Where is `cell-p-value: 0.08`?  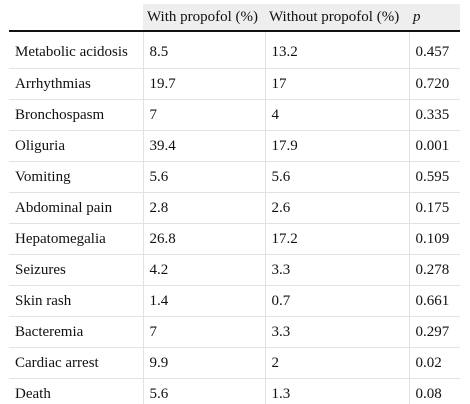
cell-p-value: 0.08 is located at coordinates (434, 391).